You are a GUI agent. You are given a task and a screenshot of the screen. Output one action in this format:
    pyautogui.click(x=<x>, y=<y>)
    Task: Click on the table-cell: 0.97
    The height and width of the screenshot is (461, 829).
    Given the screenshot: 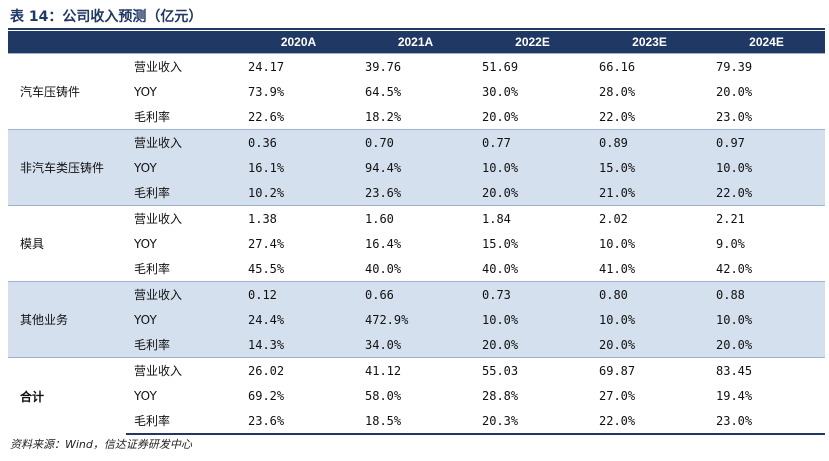 What is the action you would take?
    pyautogui.click(x=766, y=142)
    